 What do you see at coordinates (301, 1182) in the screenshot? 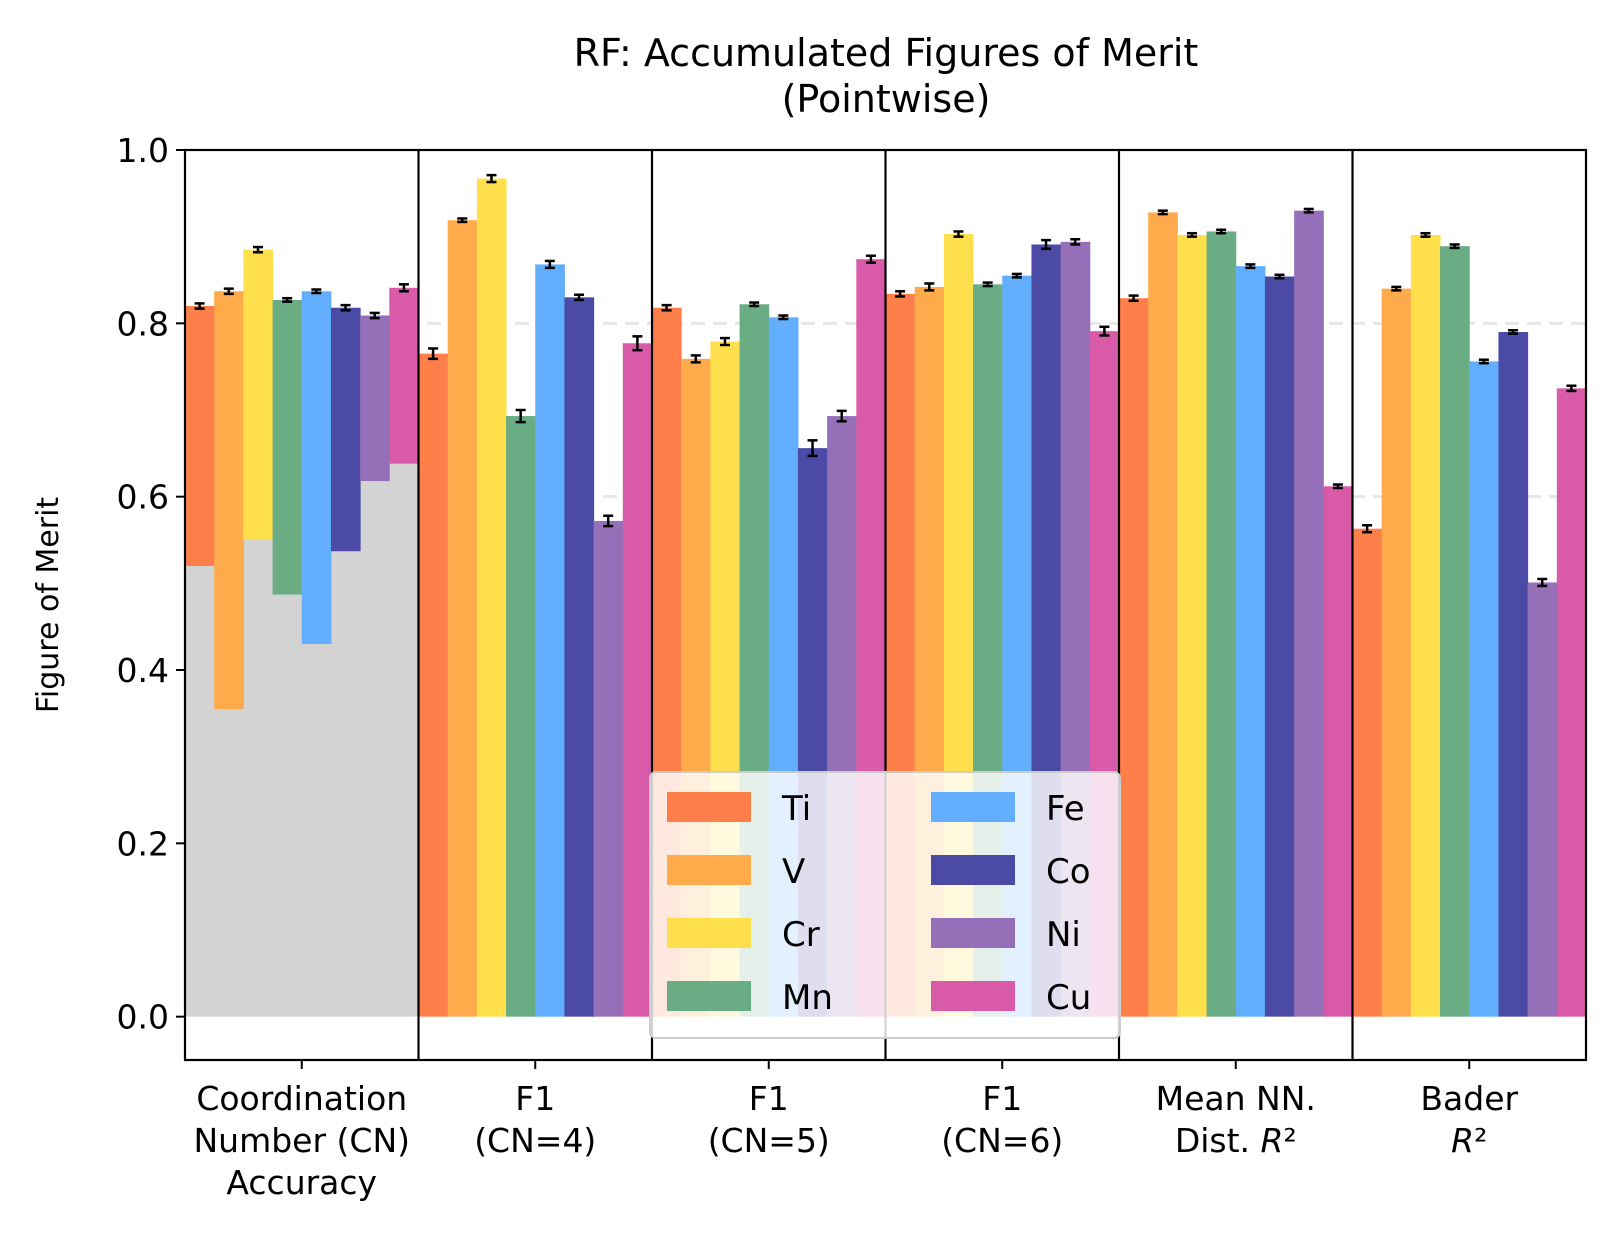
I see `x-tick-label: Accuracy` at bounding box center [301, 1182].